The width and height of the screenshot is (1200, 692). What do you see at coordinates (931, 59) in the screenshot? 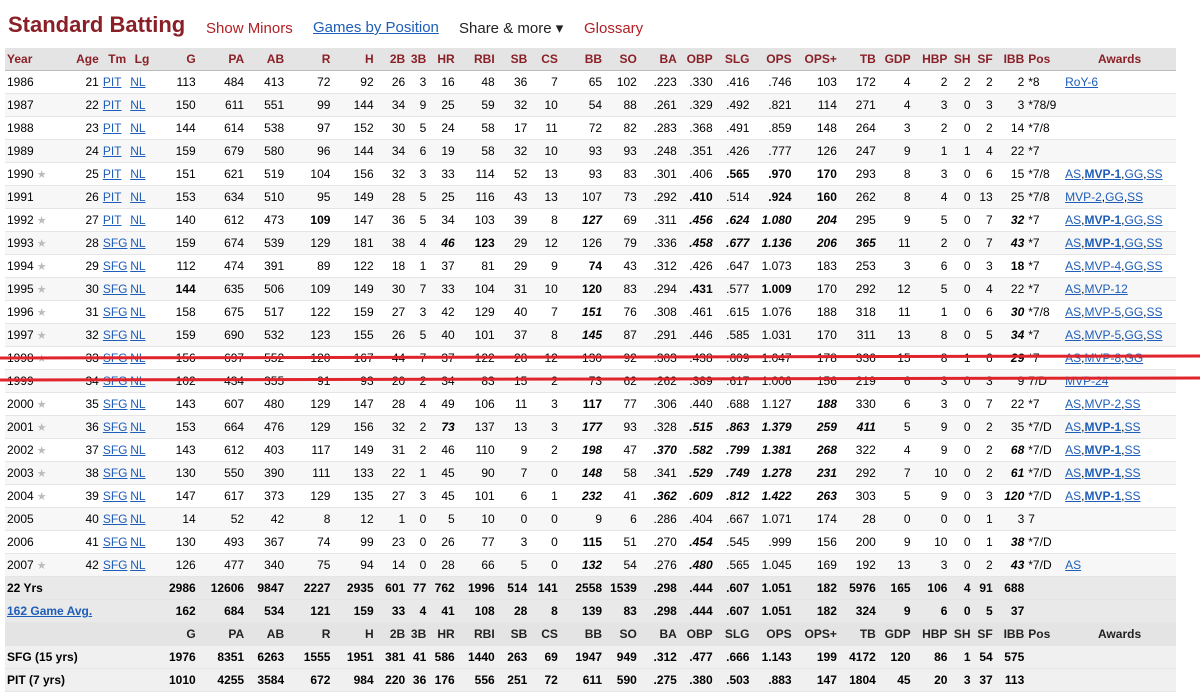
I see `column-header-hbp: HBP` at bounding box center [931, 59].